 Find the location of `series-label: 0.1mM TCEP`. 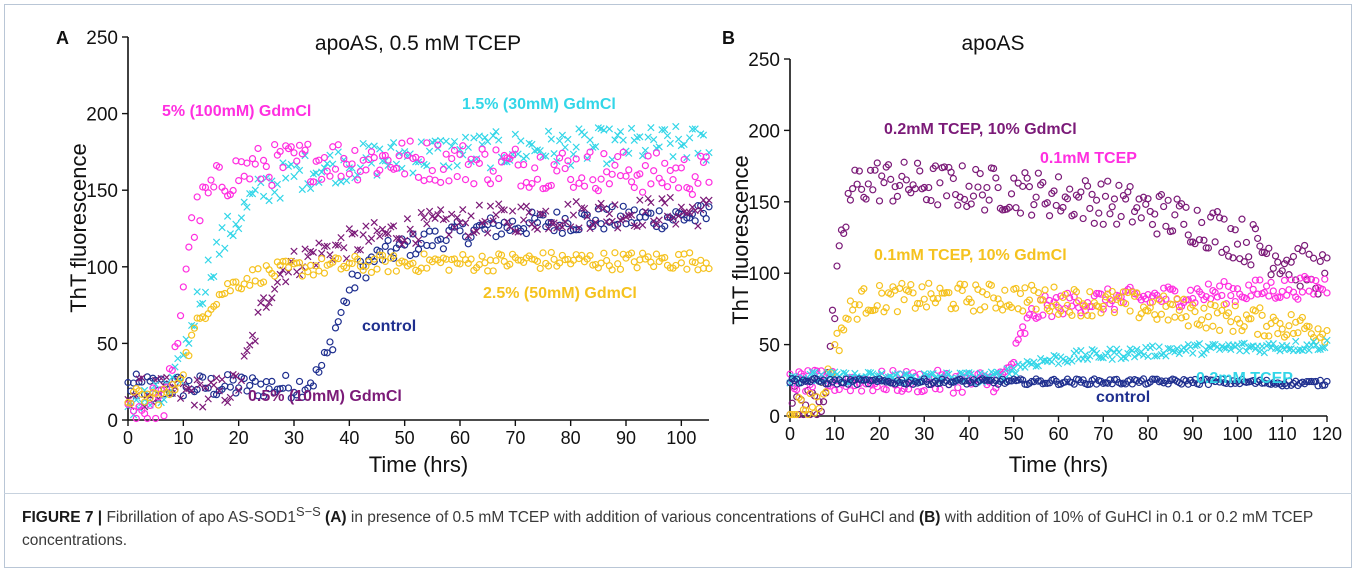

series-label: 0.1mM TCEP is located at coordinates (1088, 158).